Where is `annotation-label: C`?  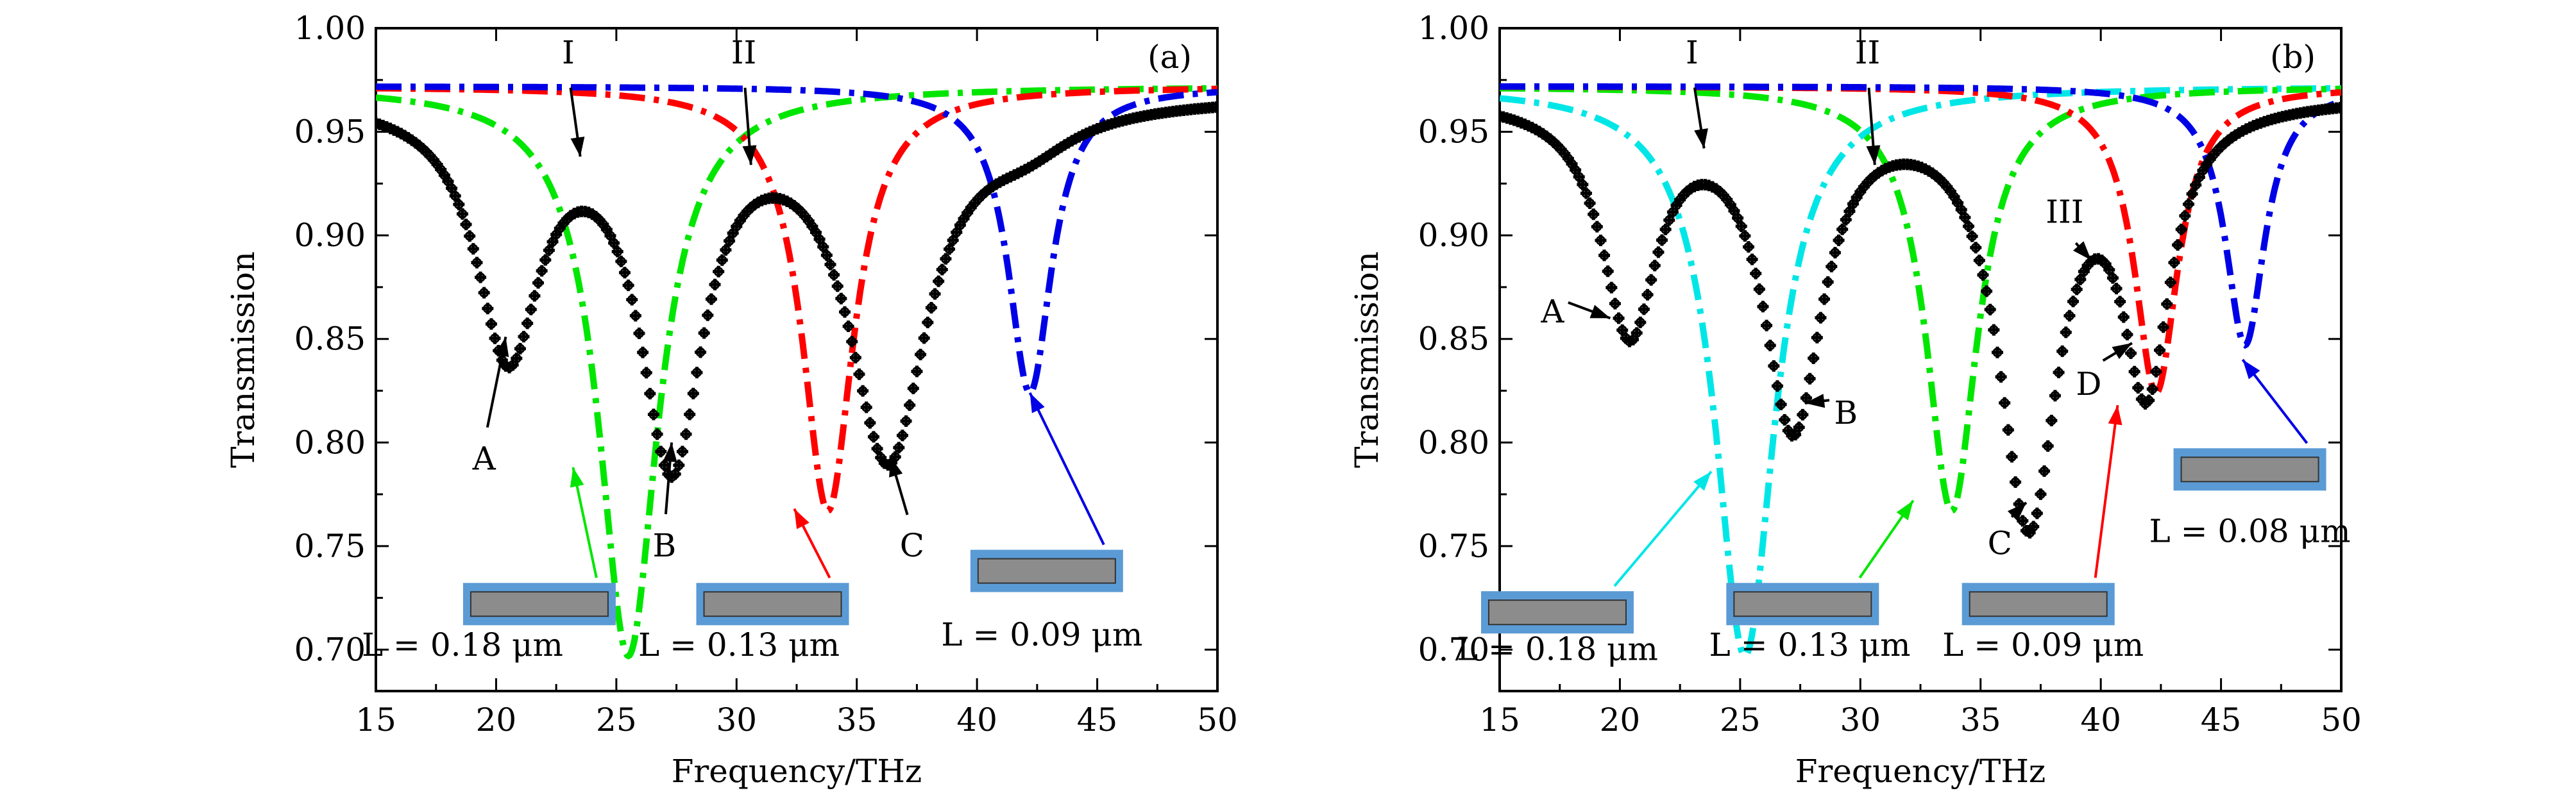
annotation-label: C is located at coordinates (912, 545).